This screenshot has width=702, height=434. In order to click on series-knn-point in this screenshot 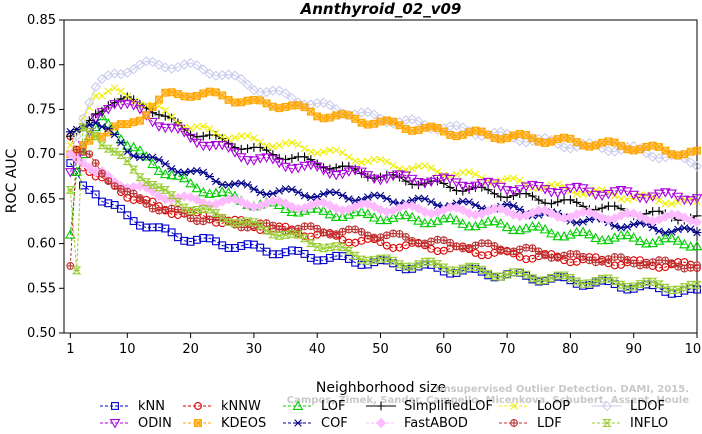, I will do `click(697, 289)`.